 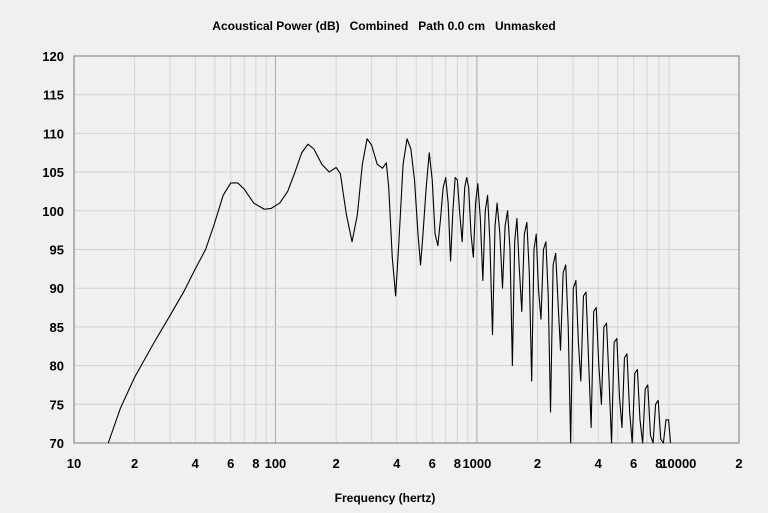 What do you see at coordinates (53, 133) in the screenshot?
I see `y-tick-label: 110` at bounding box center [53, 133].